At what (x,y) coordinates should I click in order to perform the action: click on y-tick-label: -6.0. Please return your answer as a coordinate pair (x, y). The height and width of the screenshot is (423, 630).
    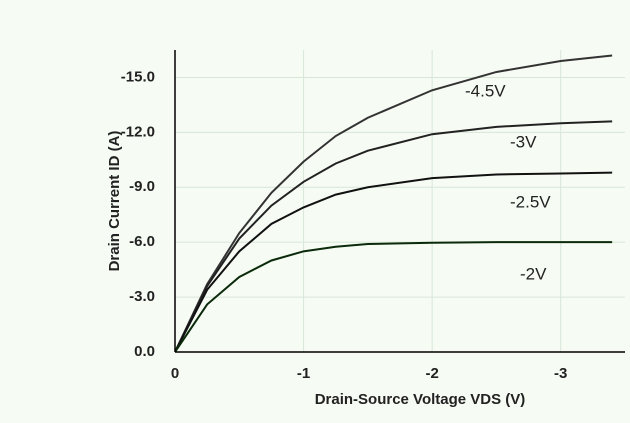
    Looking at the image, I should click on (142, 241).